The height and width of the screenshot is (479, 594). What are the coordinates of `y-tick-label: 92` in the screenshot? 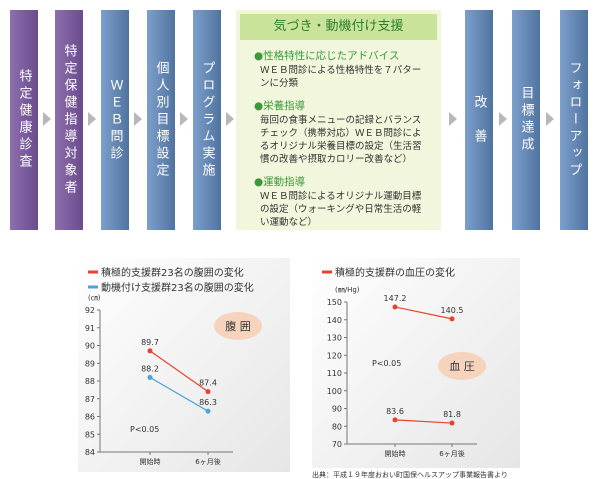 It's located at (90, 310).